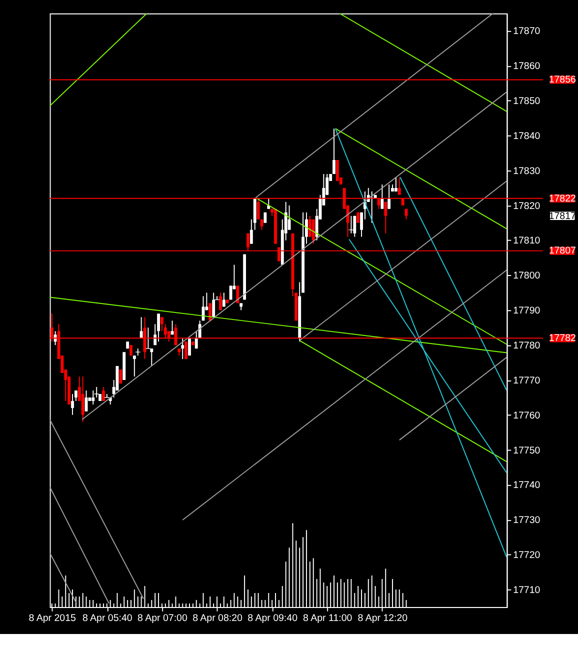 Image resolution: width=578 pixels, height=651 pixels. Describe the element at coordinates (527, 346) in the screenshot. I see `y-tick-label: 17780` at that location.